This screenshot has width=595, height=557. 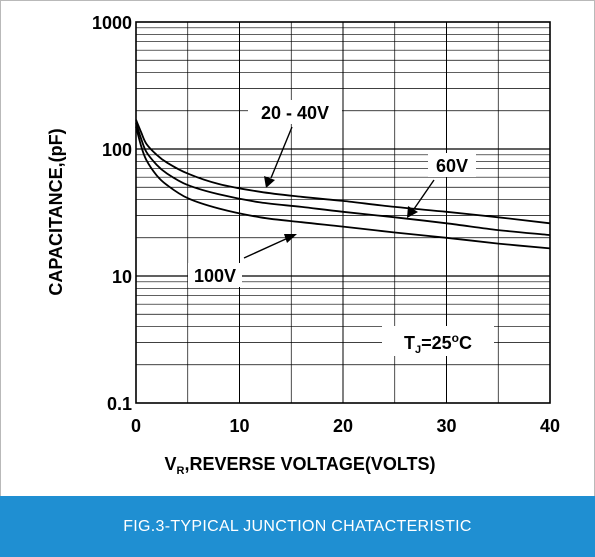 What do you see at coordinates (343, 426) in the screenshot?
I see `x-tick-label: 20` at bounding box center [343, 426].